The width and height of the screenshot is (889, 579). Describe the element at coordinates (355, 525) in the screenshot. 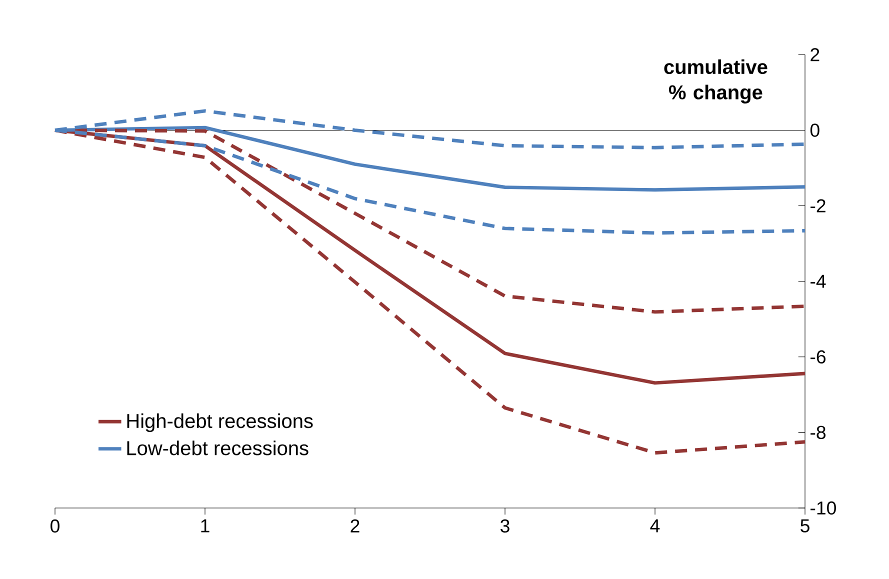

I see `x-tick-label: 2` at that location.